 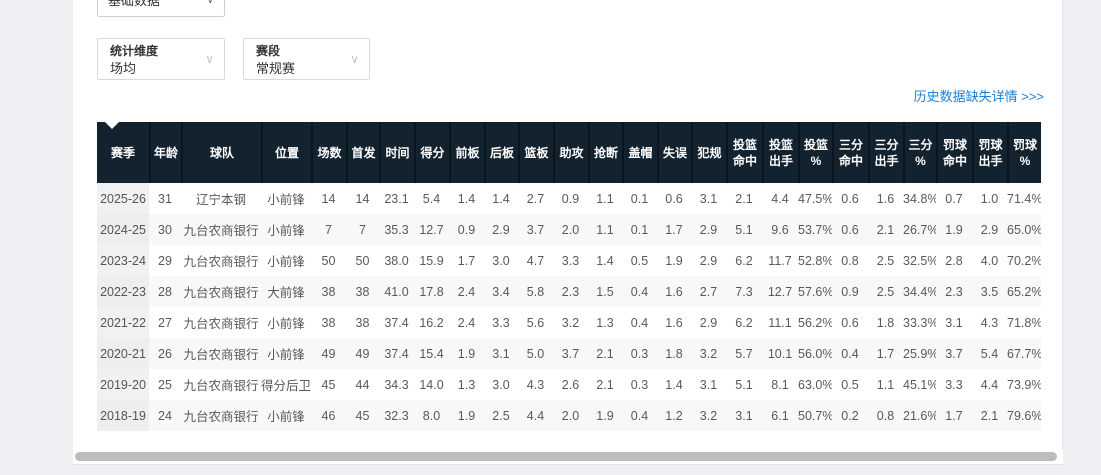 I want to click on chevron-down-icon: ∨, so click(x=209, y=59).